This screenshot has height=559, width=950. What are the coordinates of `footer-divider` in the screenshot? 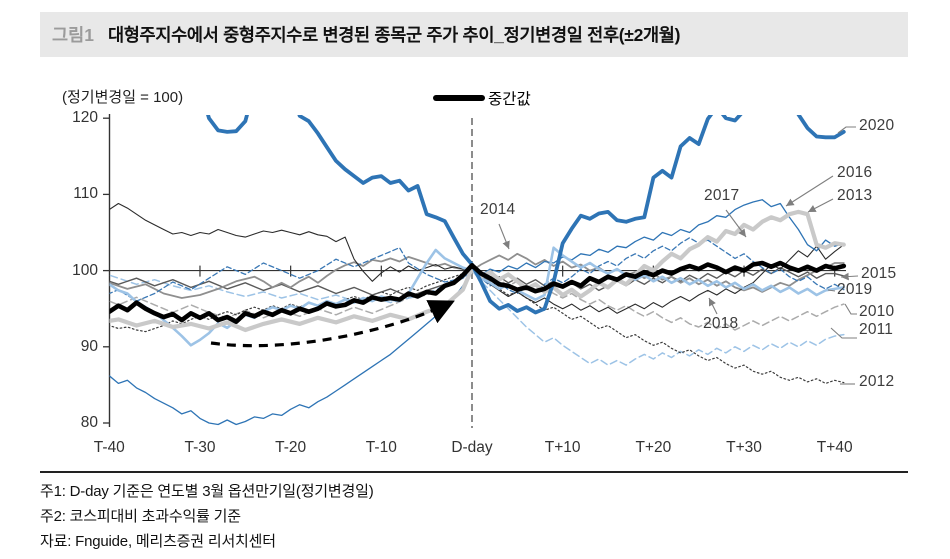 It's located at (474, 472).